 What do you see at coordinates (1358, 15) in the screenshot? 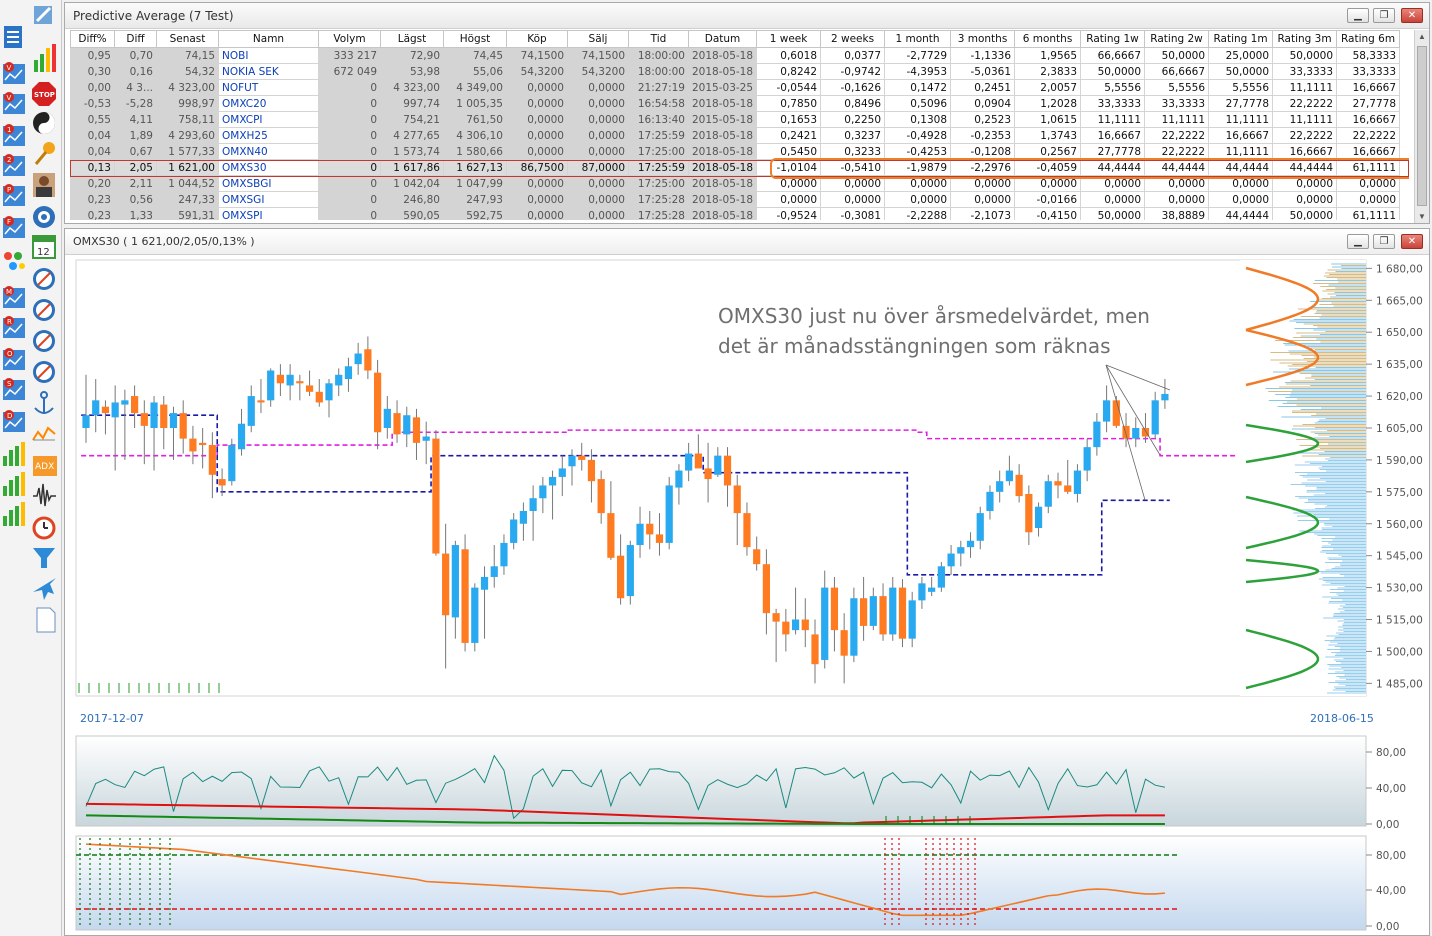
I see `minimize-button: ▁` at bounding box center [1358, 15].